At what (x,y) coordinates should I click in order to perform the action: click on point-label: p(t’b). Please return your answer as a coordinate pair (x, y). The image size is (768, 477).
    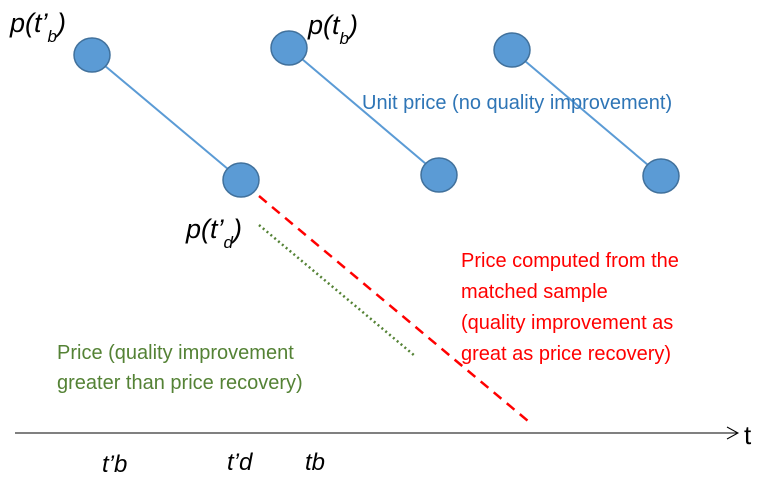
    Looking at the image, I should click on (37, 27).